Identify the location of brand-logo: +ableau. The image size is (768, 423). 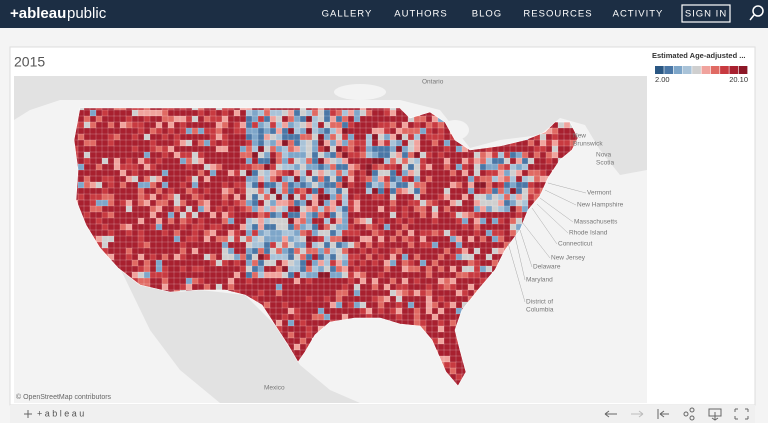
(38, 13).